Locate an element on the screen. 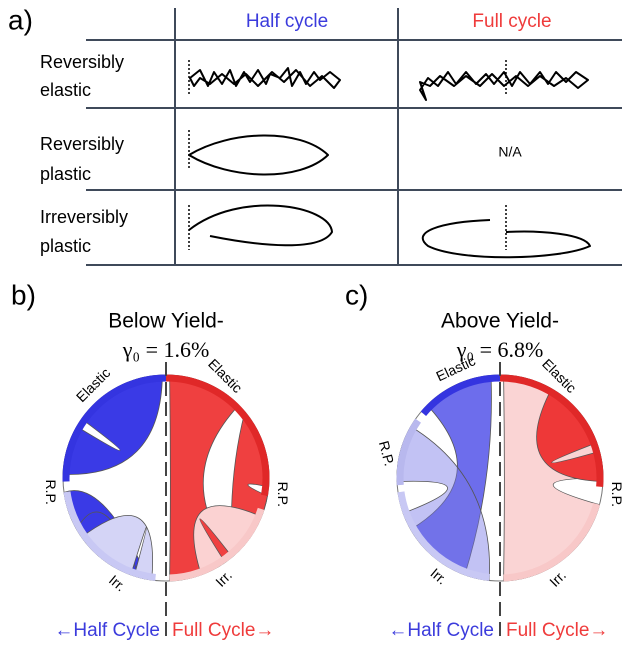 The image size is (641, 648). row-label: elastic is located at coordinates (65, 90).